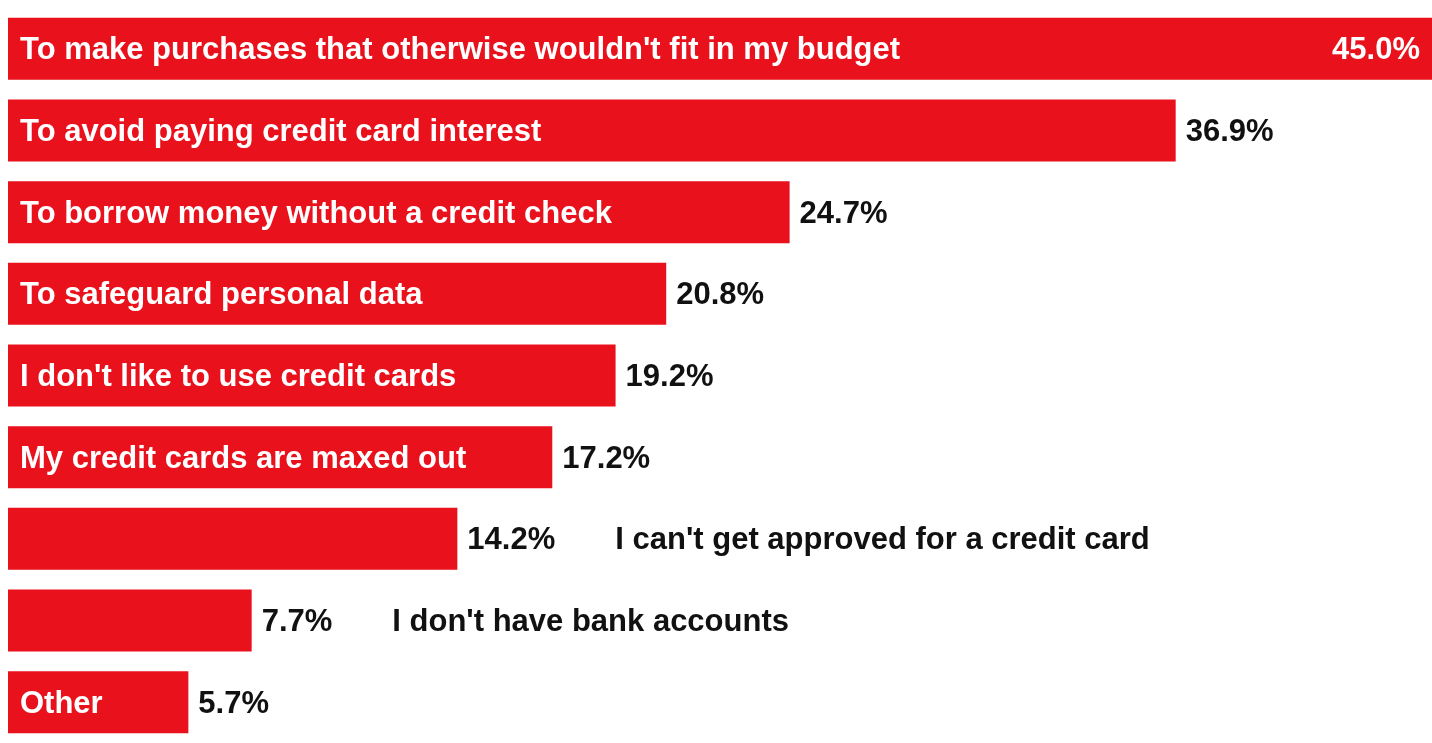 This screenshot has width=1432, height=743. Describe the element at coordinates (669, 375) in the screenshot. I see `data-label: 19.2%` at that location.